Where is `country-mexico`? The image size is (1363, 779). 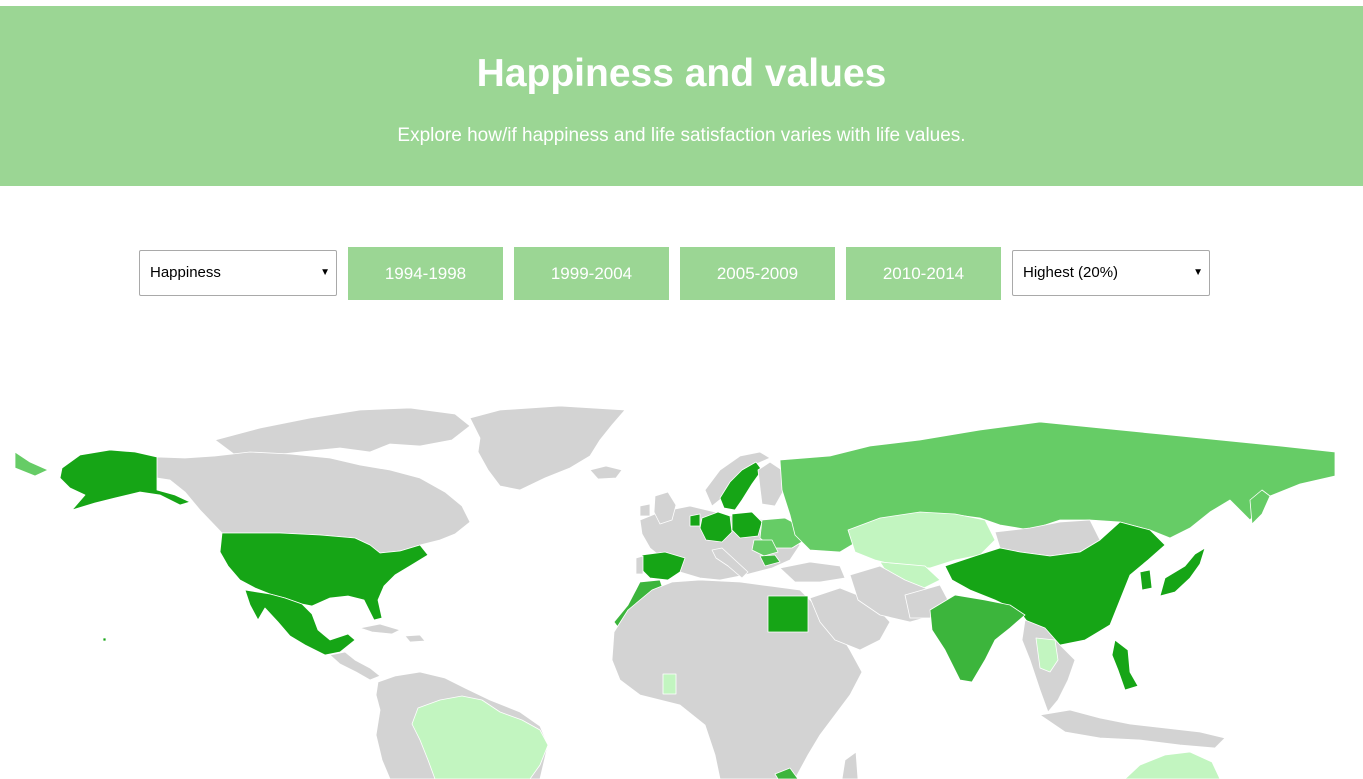 country-mexico is located at coordinates (300, 622).